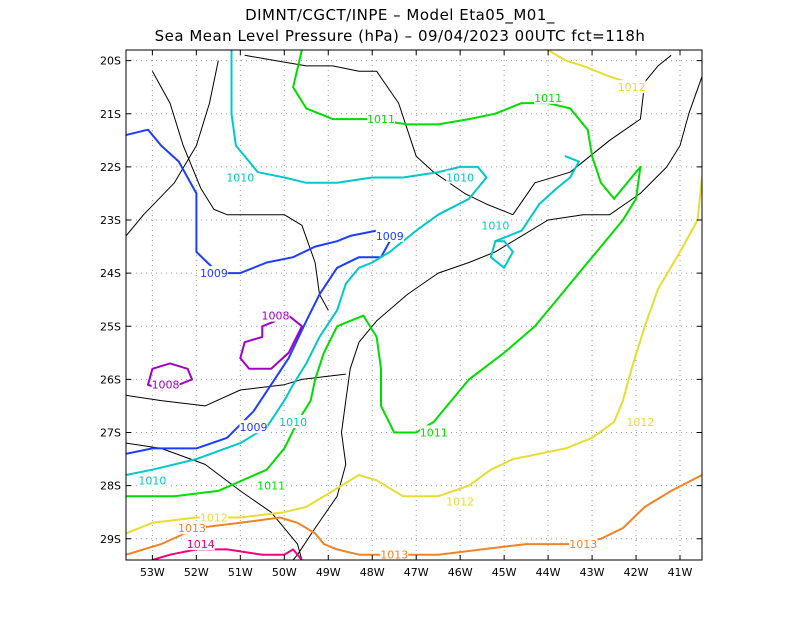  I want to click on x-tick-label: 48W, so click(372, 572).